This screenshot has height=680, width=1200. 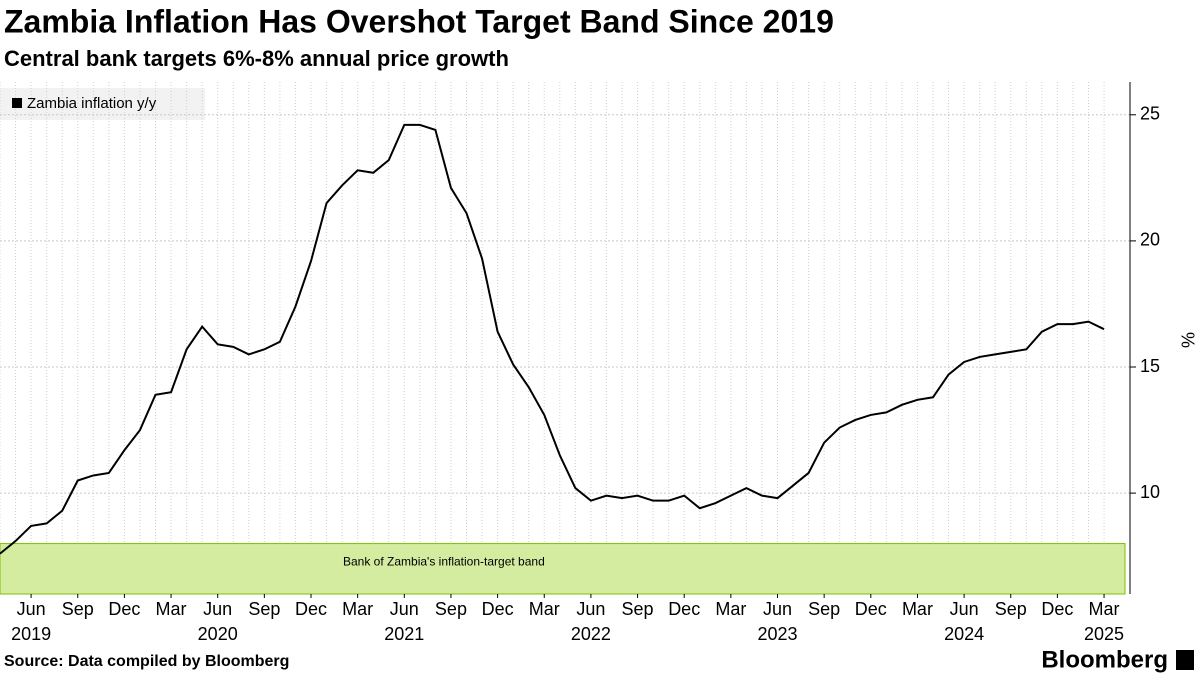 I want to click on y-tick-label: 25, so click(x=1150, y=114).